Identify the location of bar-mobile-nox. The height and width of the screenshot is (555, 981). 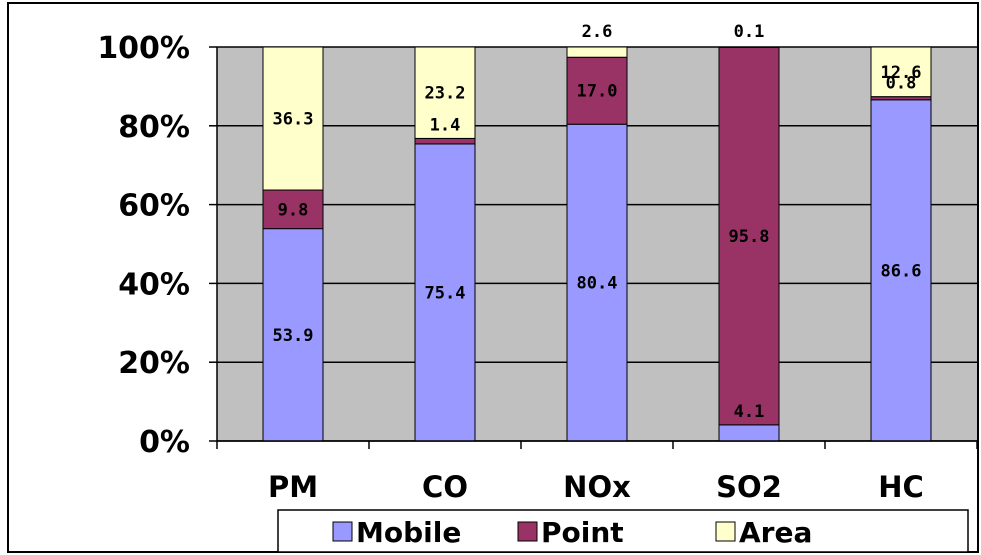
(597, 282).